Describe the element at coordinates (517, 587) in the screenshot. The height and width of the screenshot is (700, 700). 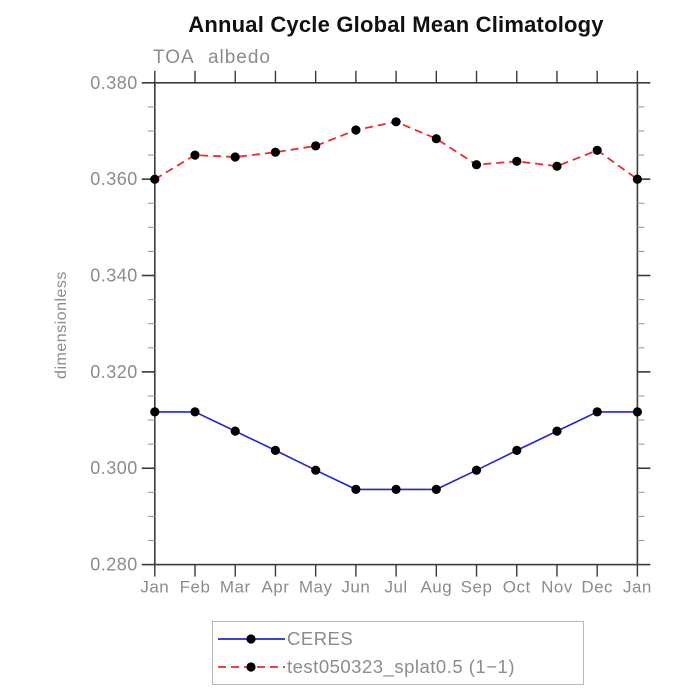
I see `x-tick-label: Oct` at that location.